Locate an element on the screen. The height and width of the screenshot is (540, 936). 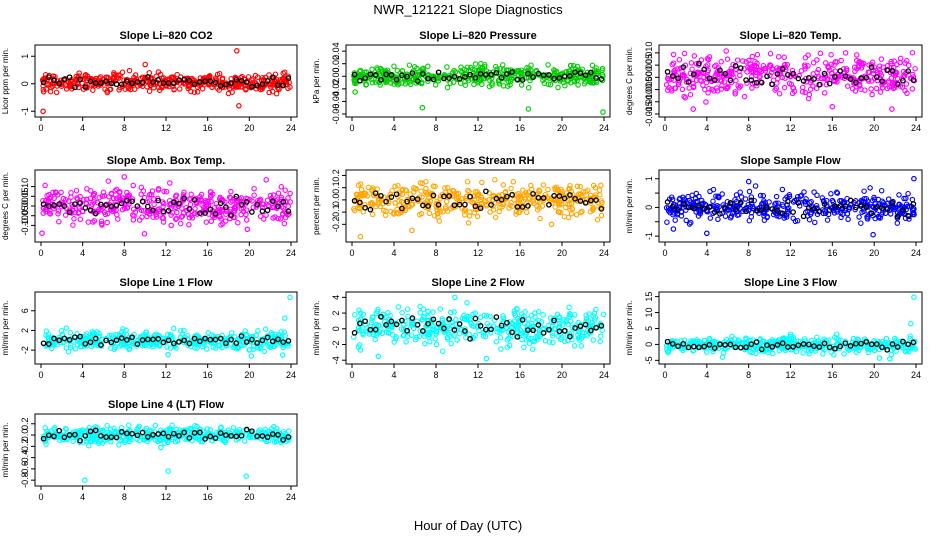
panel-title: Slope Gas Stream RH is located at coordinates (477, 161).